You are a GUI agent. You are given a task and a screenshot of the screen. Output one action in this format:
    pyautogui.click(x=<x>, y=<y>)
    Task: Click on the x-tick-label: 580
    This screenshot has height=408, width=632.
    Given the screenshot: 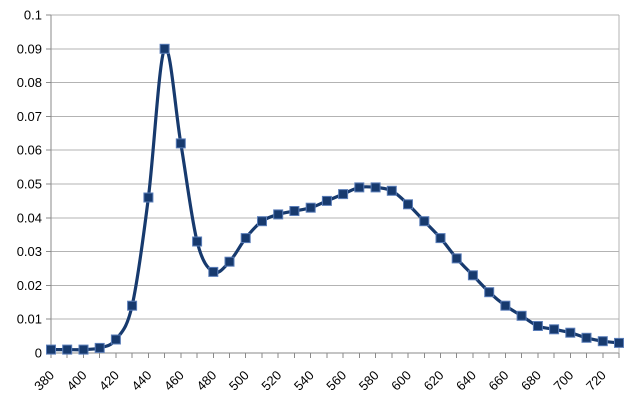 What is the action you would take?
    pyautogui.click(x=369, y=381)
    